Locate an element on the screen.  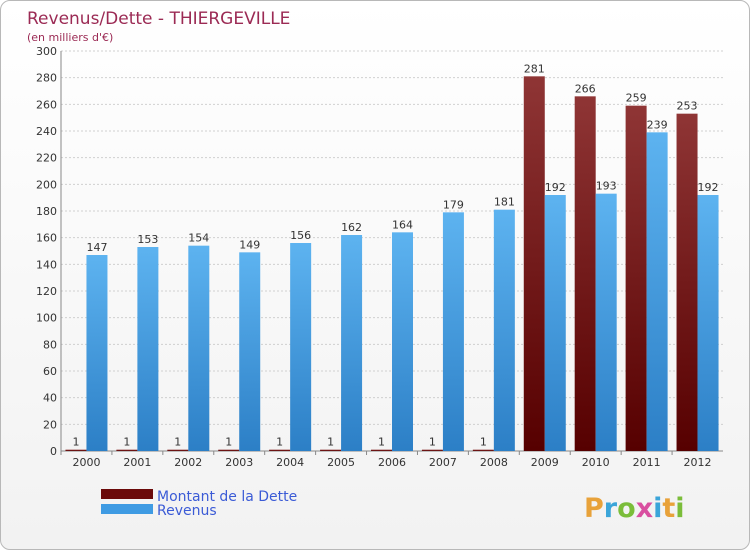
value-label-revenus-2006: 164 is located at coordinates (402, 224).